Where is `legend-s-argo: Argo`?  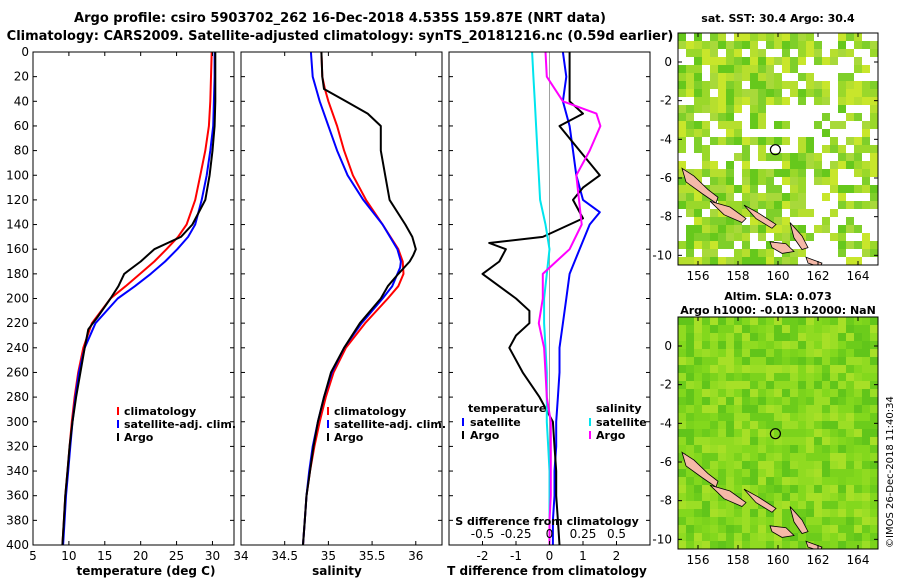
legend-s-argo: Argo is located at coordinates (611, 435).